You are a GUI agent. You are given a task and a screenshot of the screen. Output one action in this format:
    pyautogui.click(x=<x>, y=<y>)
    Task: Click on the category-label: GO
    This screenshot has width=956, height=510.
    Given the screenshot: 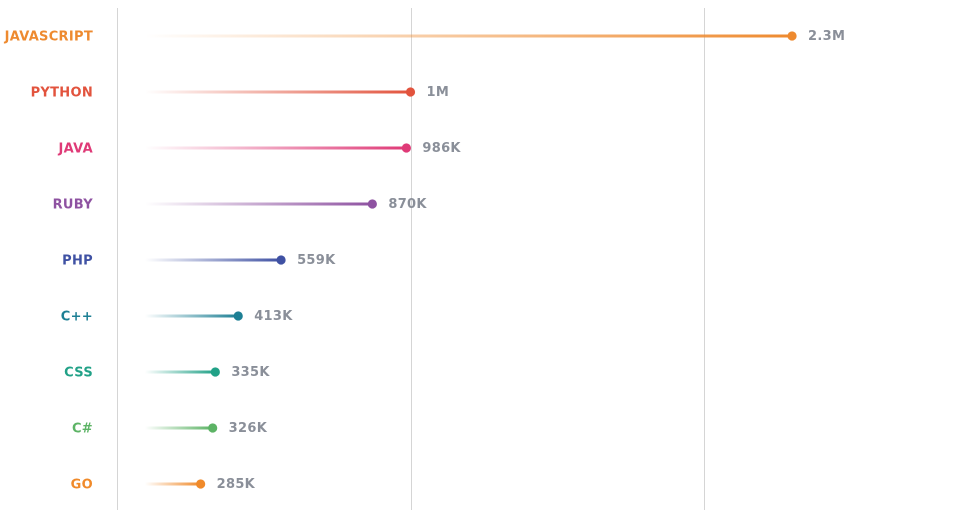 What is the action you would take?
    pyautogui.click(x=82, y=485)
    